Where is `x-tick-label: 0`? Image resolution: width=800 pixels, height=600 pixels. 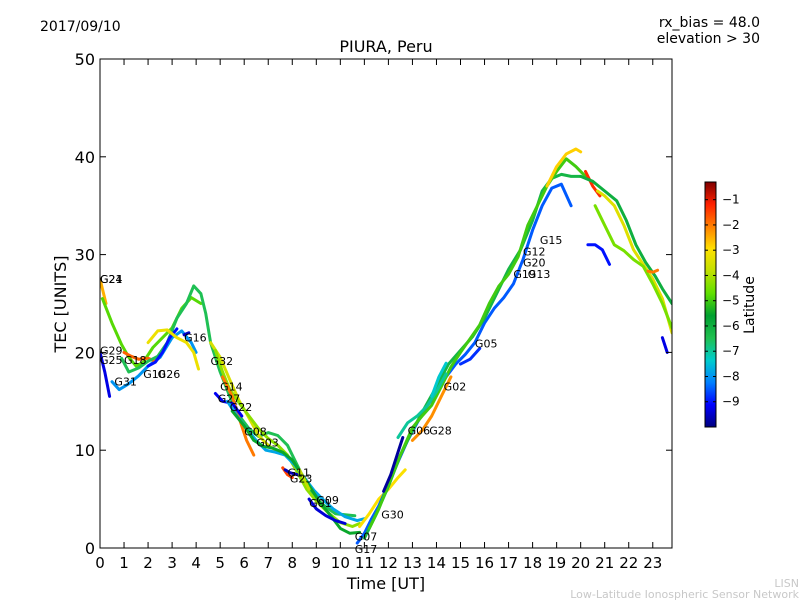 x-tick-label: 0 is located at coordinates (100, 563).